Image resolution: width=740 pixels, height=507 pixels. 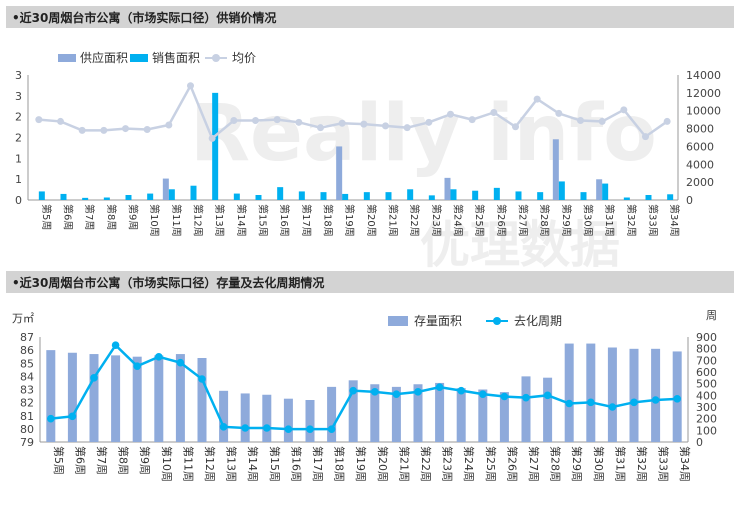 What do you see at coordinates (703, 93) in the screenshot?
I see `y2-tick-label: 12000` at bounding box center [703, 93].